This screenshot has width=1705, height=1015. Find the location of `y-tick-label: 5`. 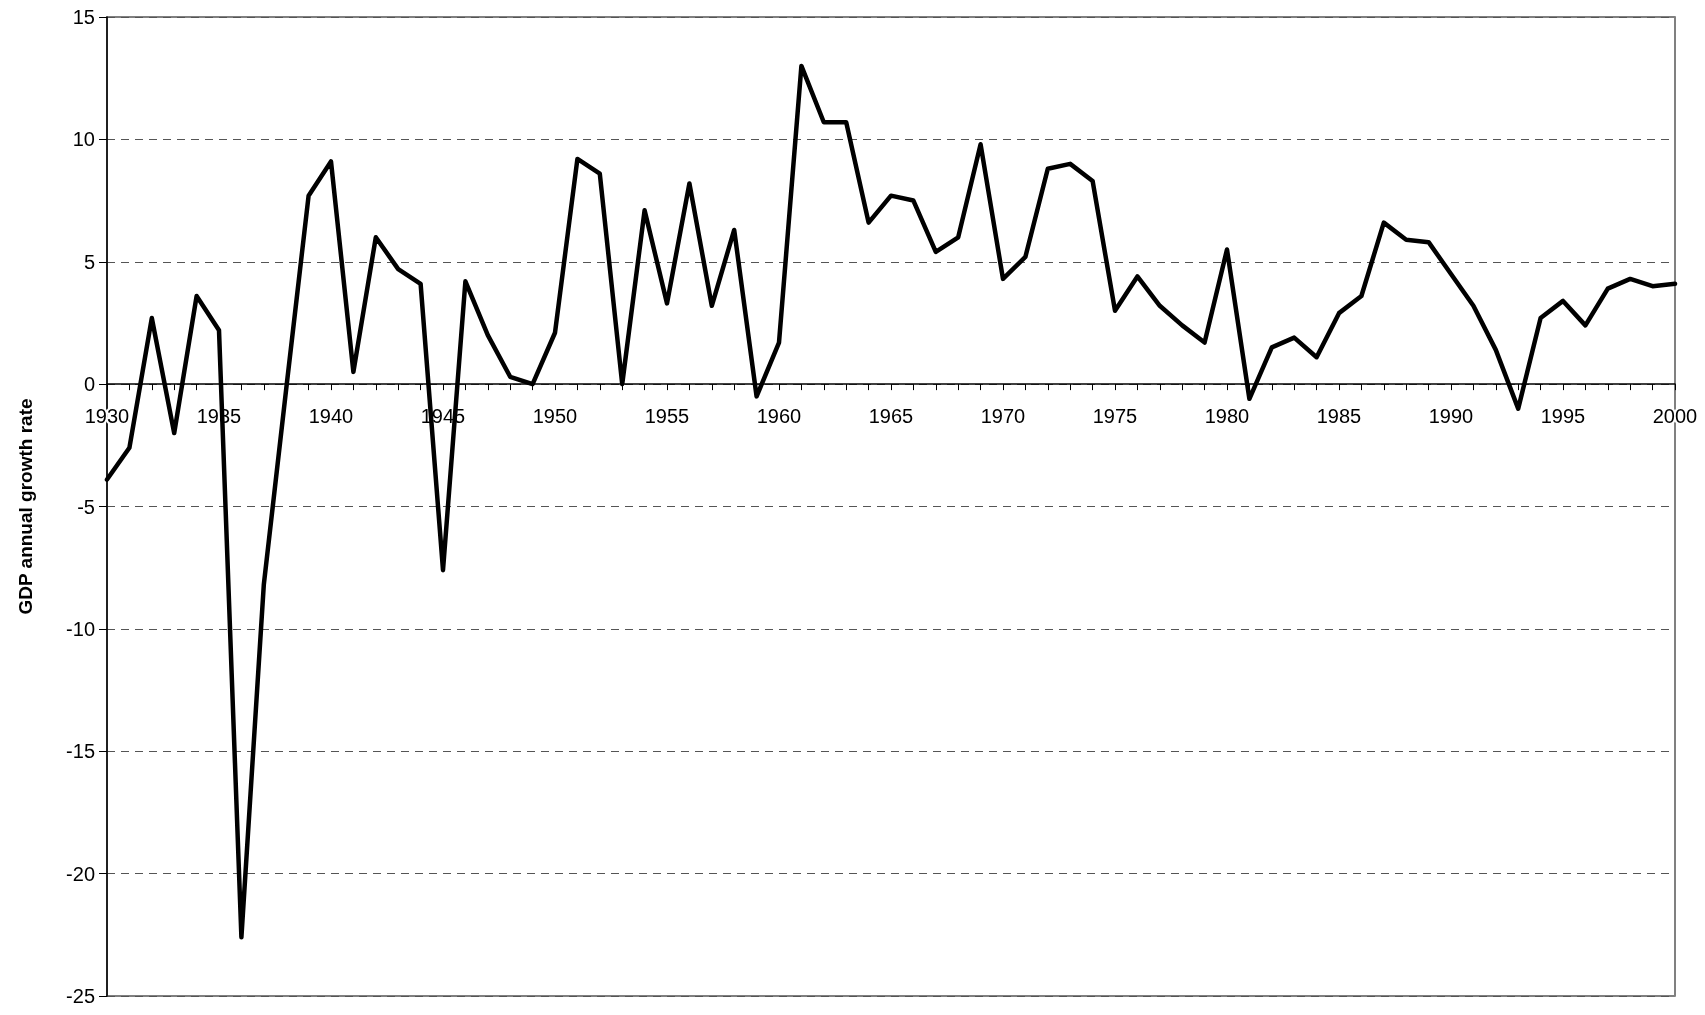

y-tick-label: 5 is located at coordinates (89, 261).